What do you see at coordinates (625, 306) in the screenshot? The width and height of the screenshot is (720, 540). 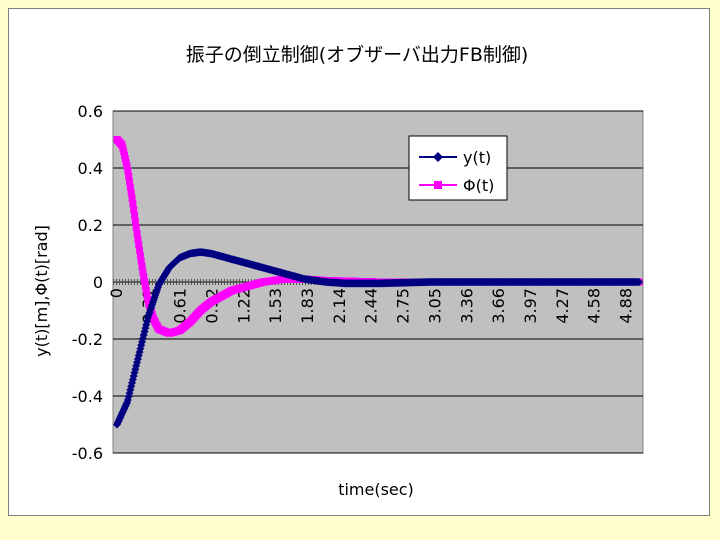 I see `x-tick-label: 4.88` at bounding box center [625, 306].